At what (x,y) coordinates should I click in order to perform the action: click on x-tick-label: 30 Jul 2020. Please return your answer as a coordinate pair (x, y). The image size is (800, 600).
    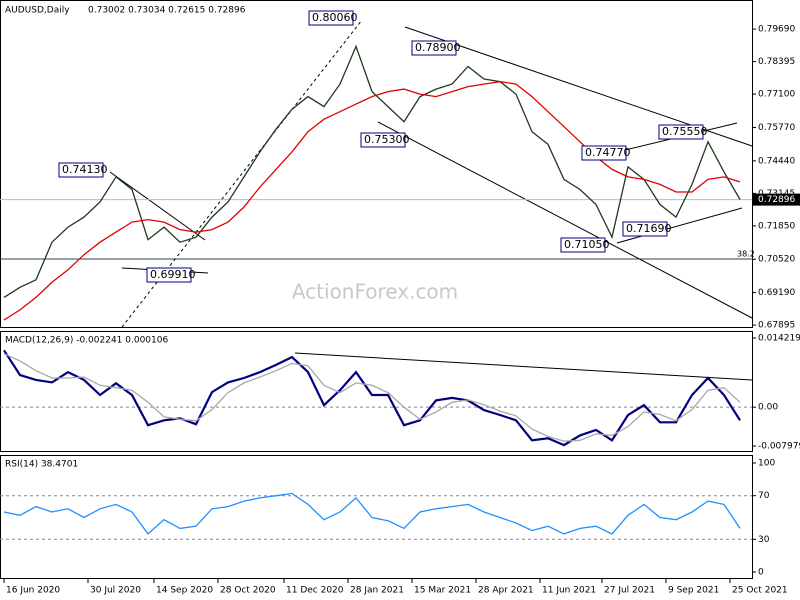
    Looking at the image, I should click on (115, 591).